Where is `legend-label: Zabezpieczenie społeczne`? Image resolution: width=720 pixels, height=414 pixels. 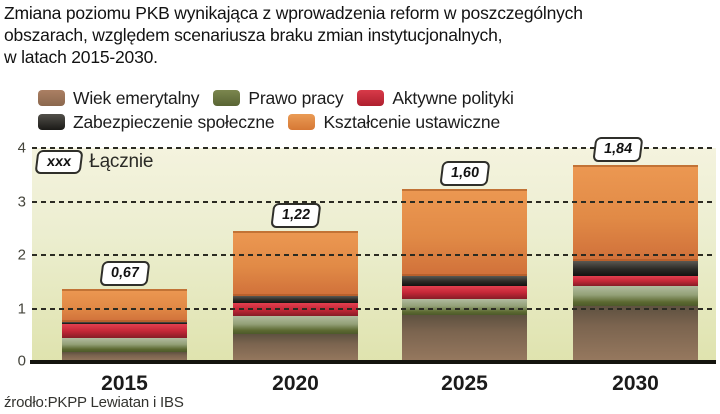 legend-label: Zabezpieczenie społeczne is located at coordinates (174, 121).